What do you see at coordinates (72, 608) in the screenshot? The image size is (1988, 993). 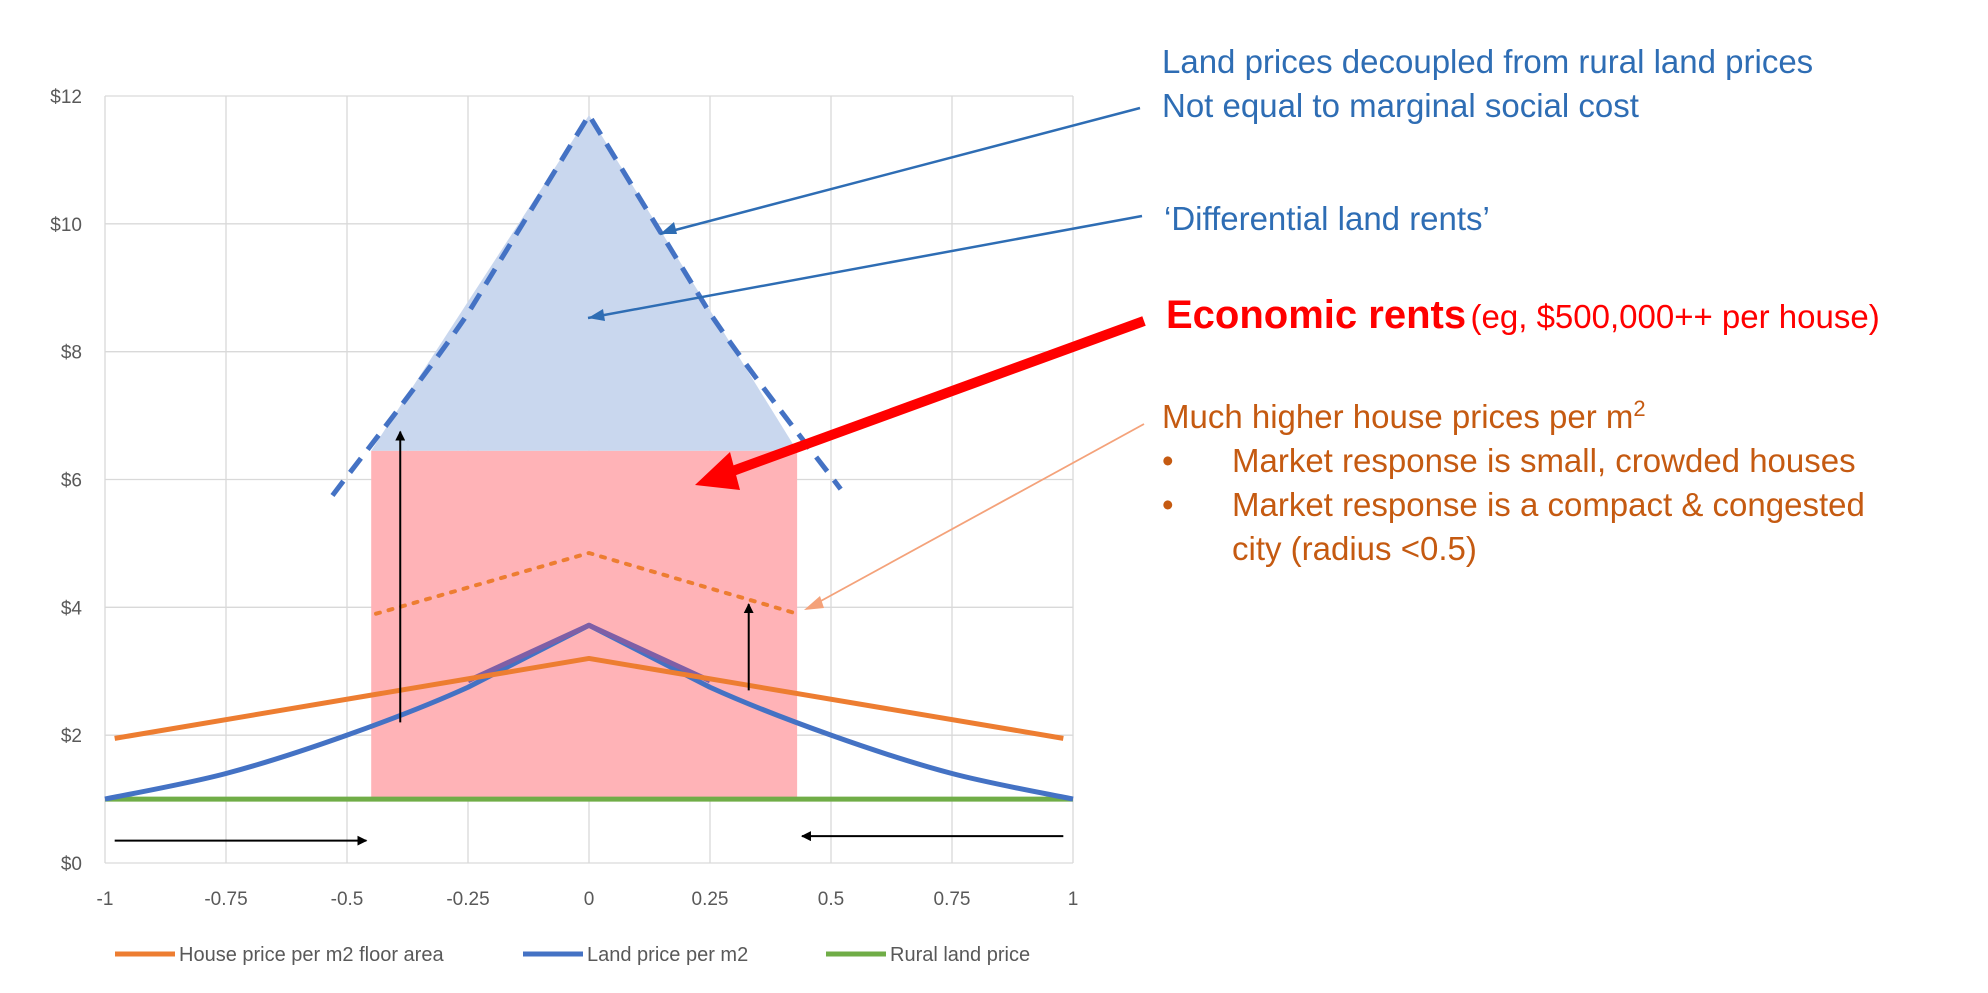 I see `y-tick-label: $4` at bounding box center [72, 608].